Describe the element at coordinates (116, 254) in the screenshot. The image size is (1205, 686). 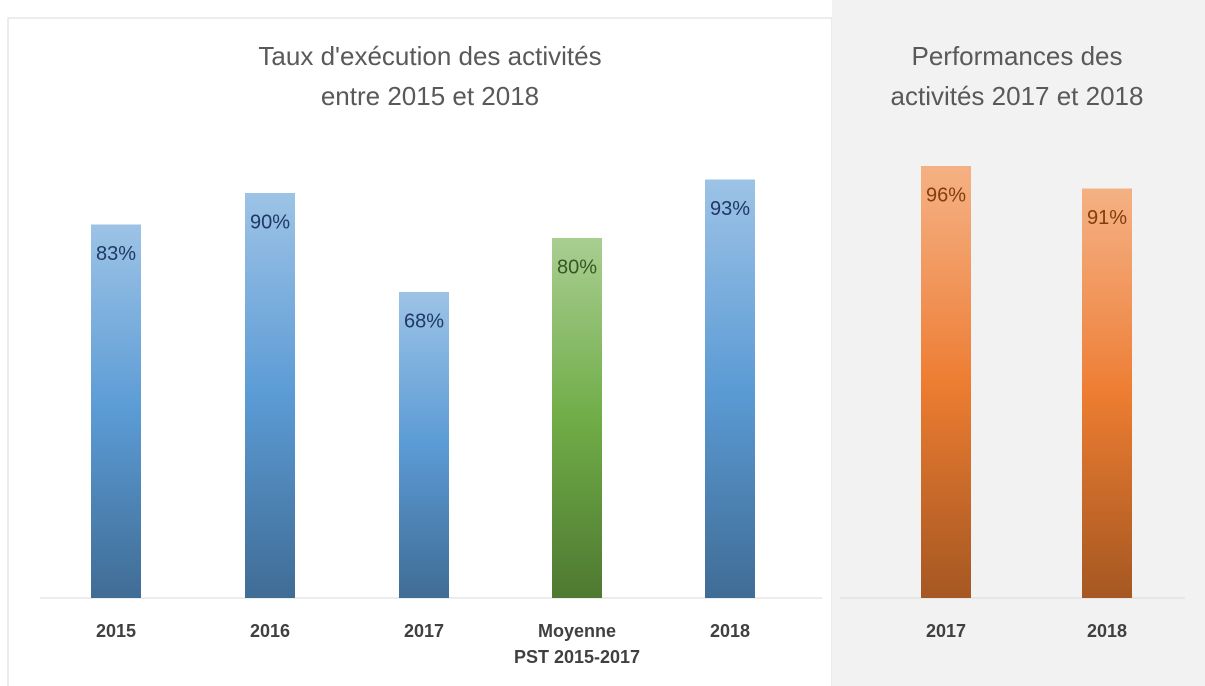
I see `data-label: 83%` at that location.